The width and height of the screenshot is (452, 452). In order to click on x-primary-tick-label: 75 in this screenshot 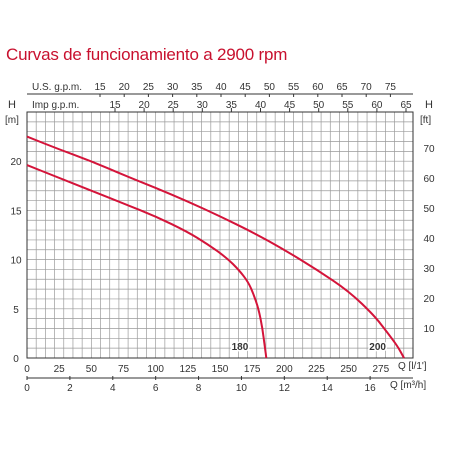, I will do `click(124, 369)`.